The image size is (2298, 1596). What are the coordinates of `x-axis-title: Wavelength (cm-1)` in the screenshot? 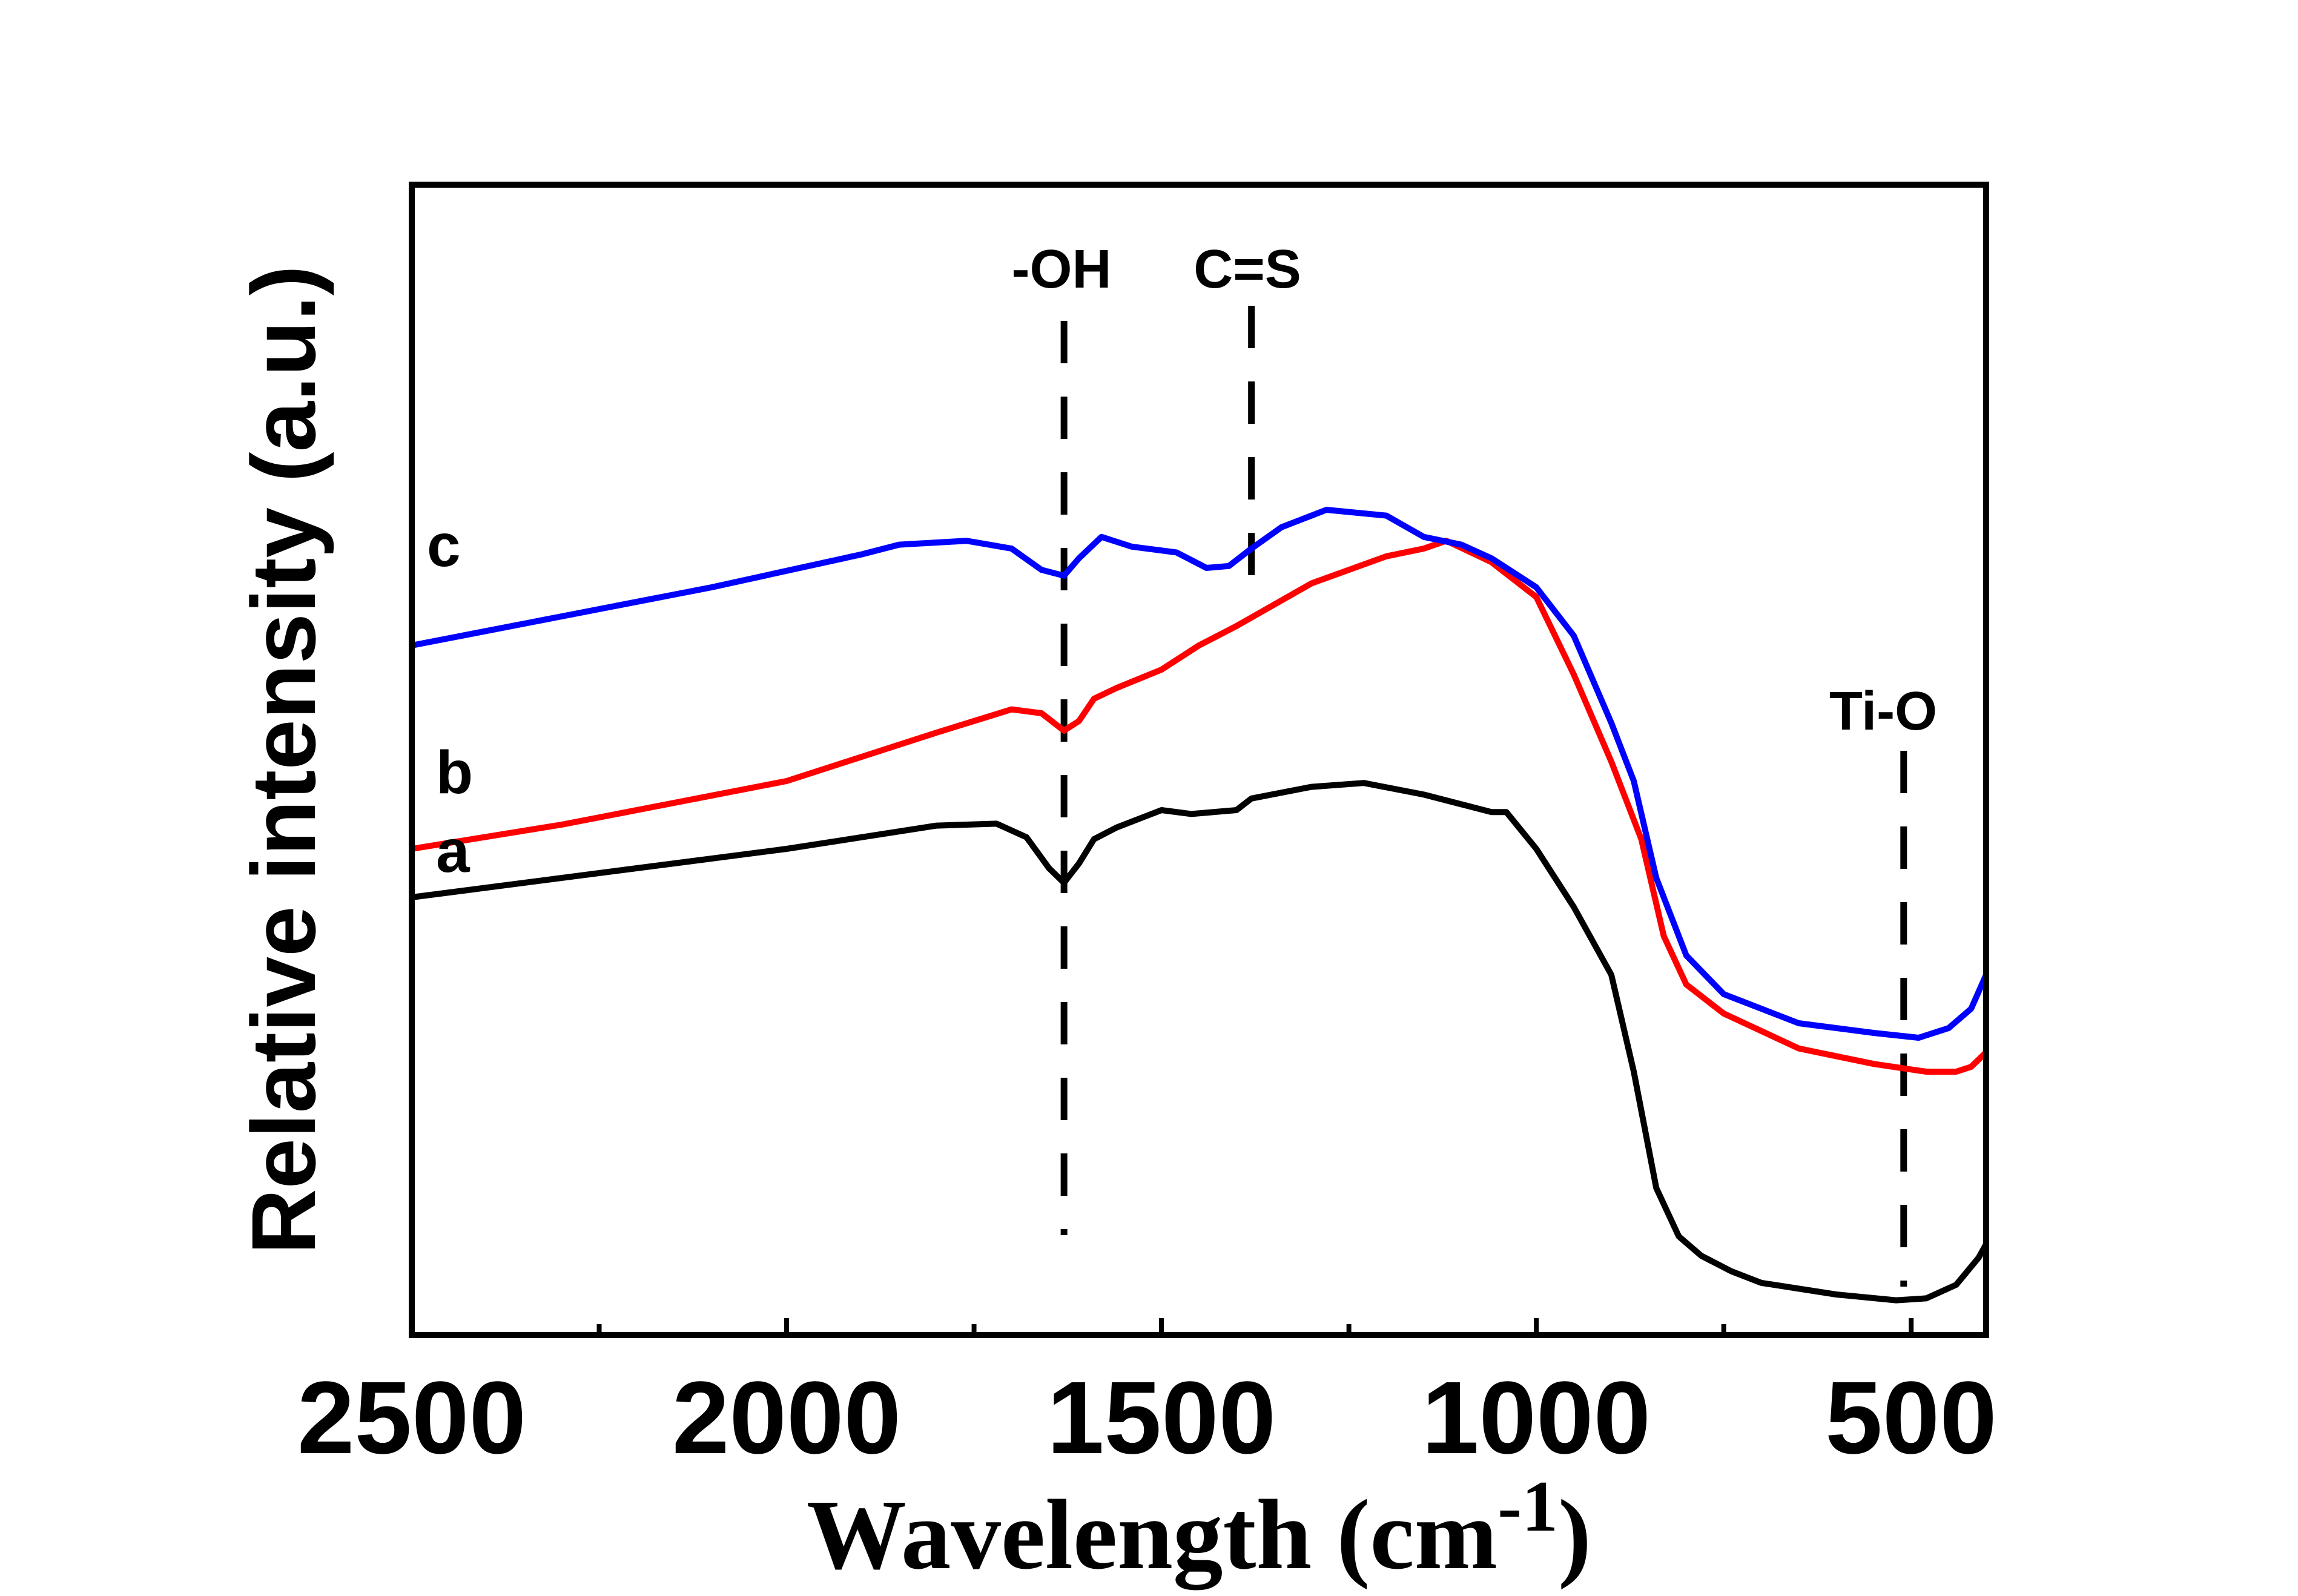 It's located at (1199, 1528).